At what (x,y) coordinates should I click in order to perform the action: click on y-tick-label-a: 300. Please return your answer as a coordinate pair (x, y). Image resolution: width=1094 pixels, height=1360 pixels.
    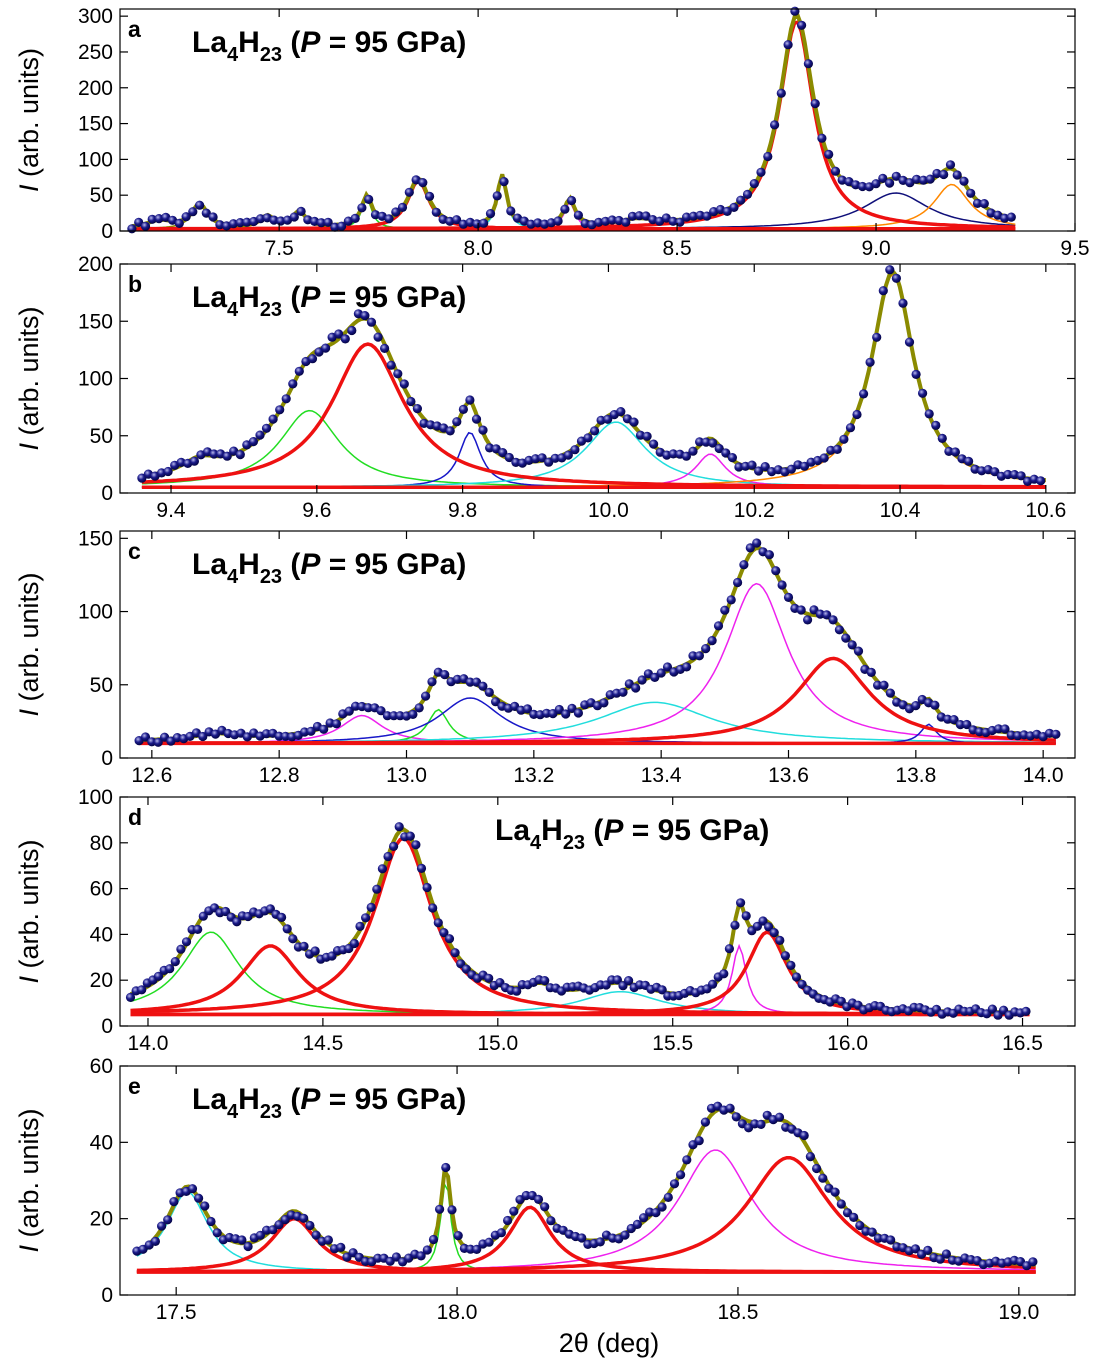
    Looking at the image, I should click on (95, 16).